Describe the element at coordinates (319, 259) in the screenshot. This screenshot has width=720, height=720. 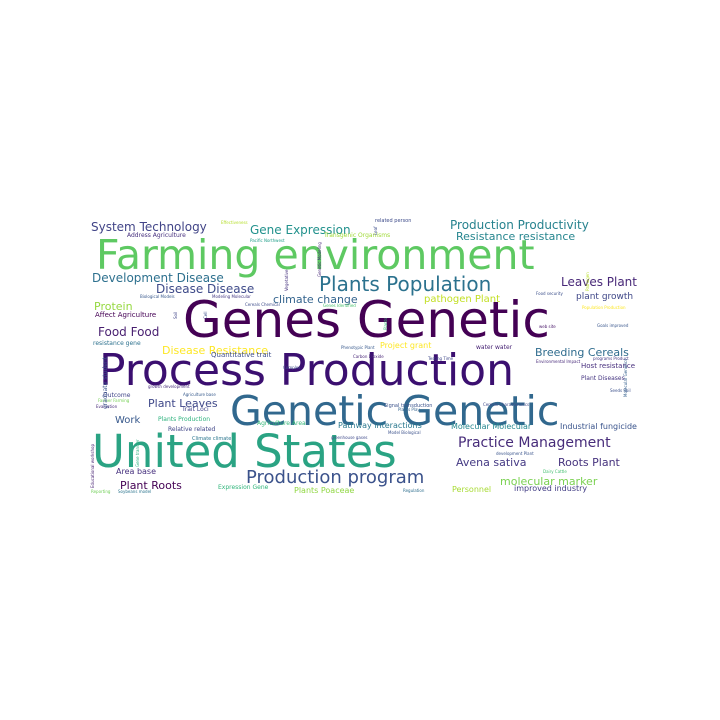
I see `word: Genetic Modeling` at that location.